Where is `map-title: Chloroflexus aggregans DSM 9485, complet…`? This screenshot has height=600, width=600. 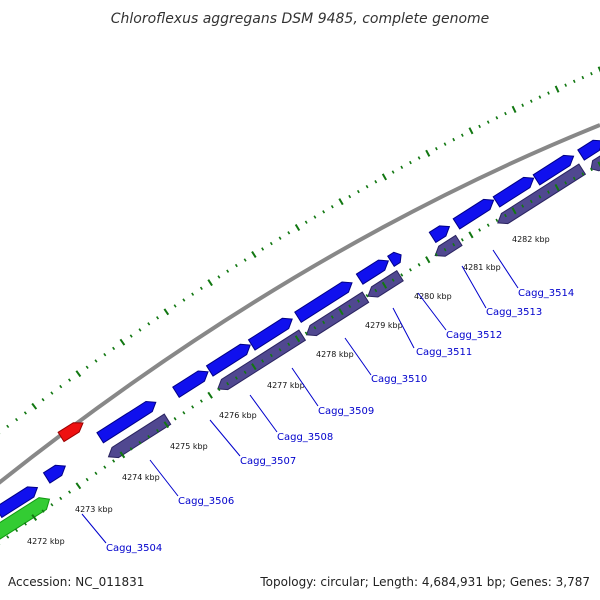 map-title: Chloroflexus aggregans DSM 9485, complet… is located at coordinates (300, 19).